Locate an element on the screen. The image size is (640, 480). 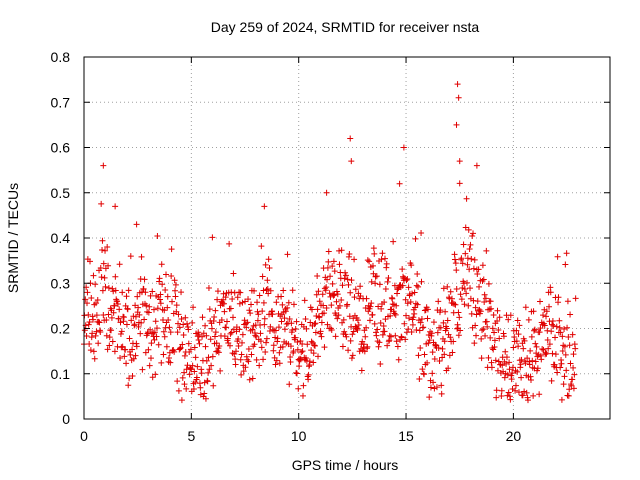
y-tick-label: 0.6 is located at coordinates (61, 148).